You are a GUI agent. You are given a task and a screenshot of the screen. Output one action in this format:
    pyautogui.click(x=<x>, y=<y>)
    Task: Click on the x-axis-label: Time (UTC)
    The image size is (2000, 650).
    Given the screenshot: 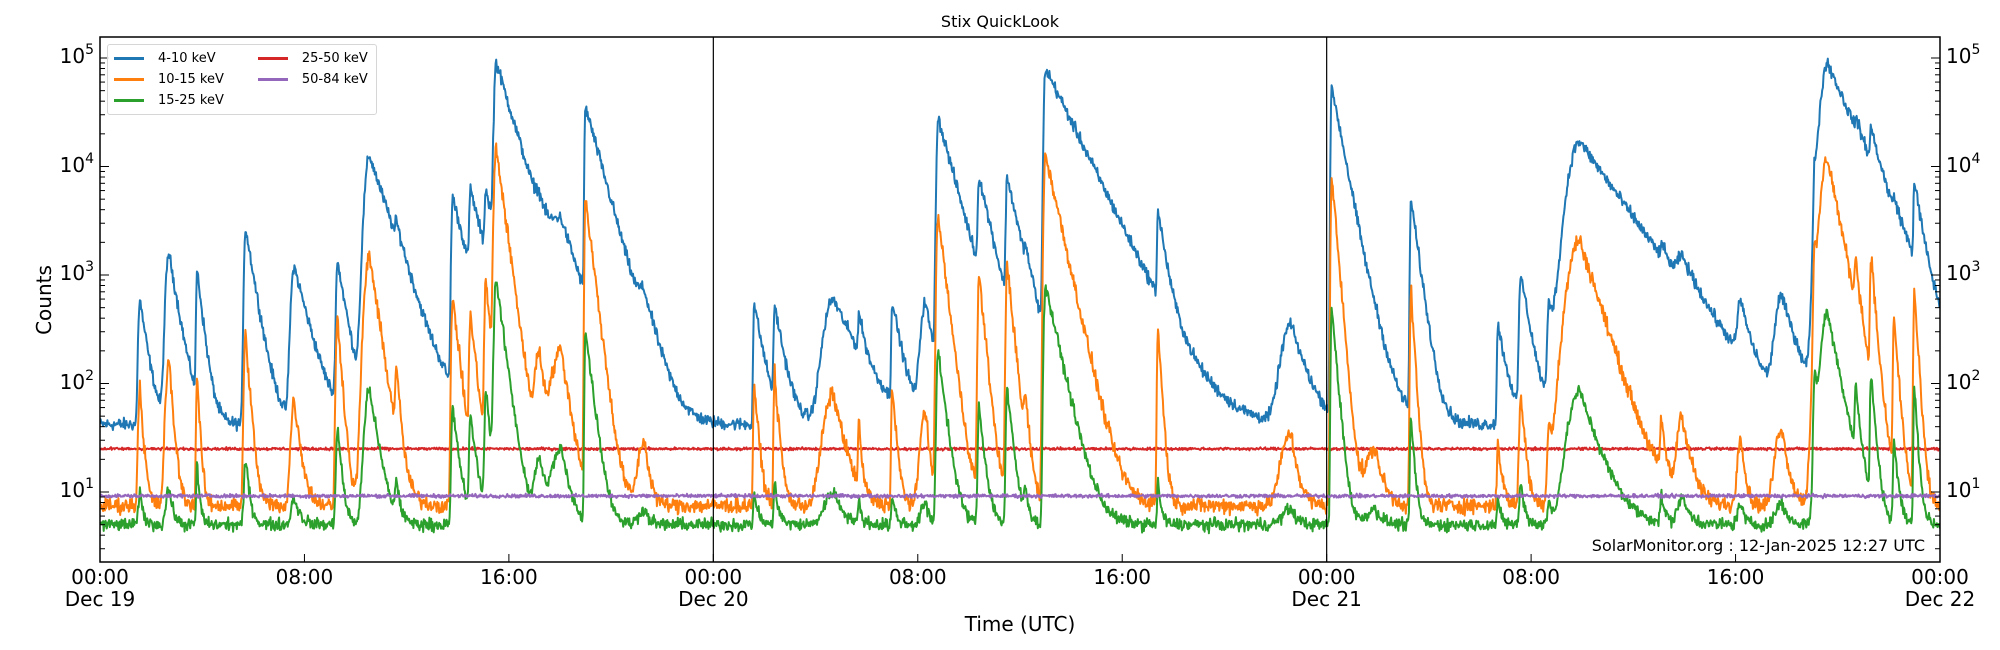 What is the action you would take?
    pyautogui.click(x=1020, y=624)
    